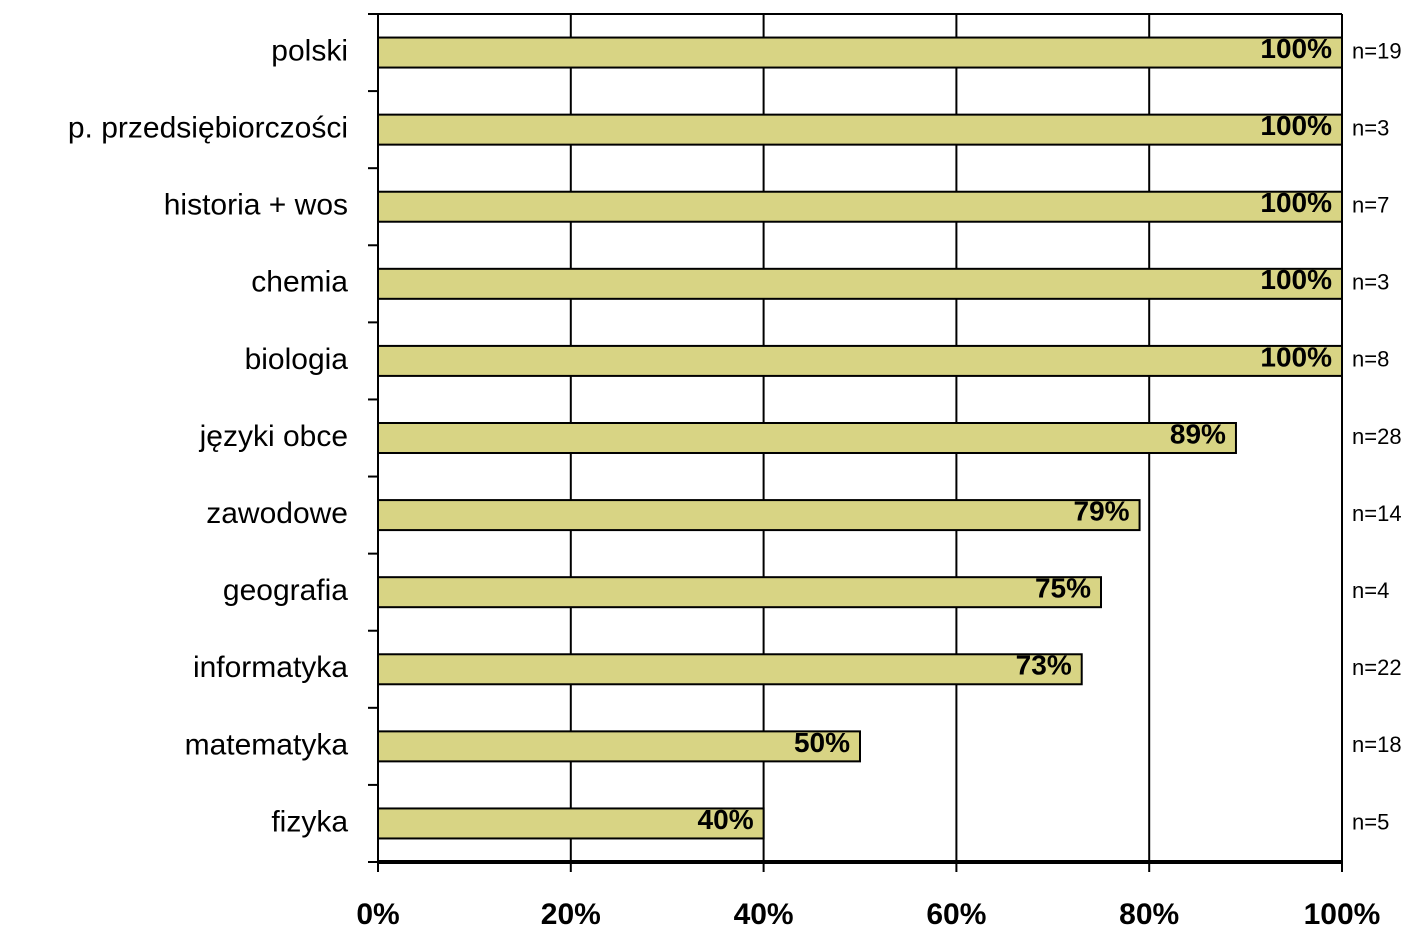 The width and height of the screenshot is (1414, 930). I want to click on n-label: n=7, so click(1370, 205).